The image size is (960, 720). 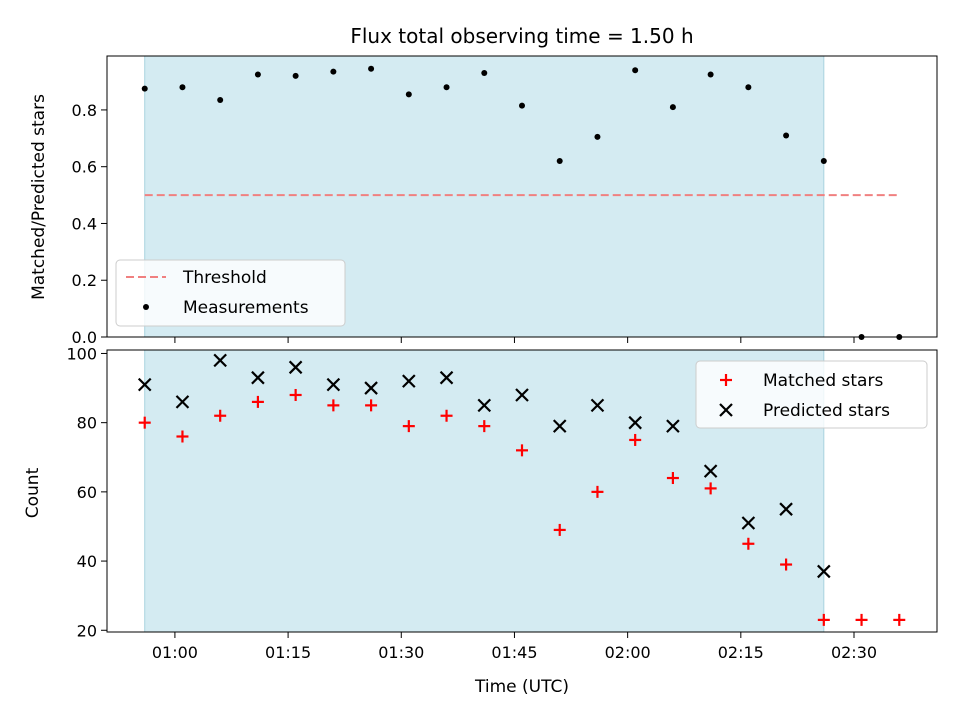 What do you see at coordinates (175, 652) in the screenshot?
I see `bottom-x-tick-label: 01:00` at bounding box center [175, 652].